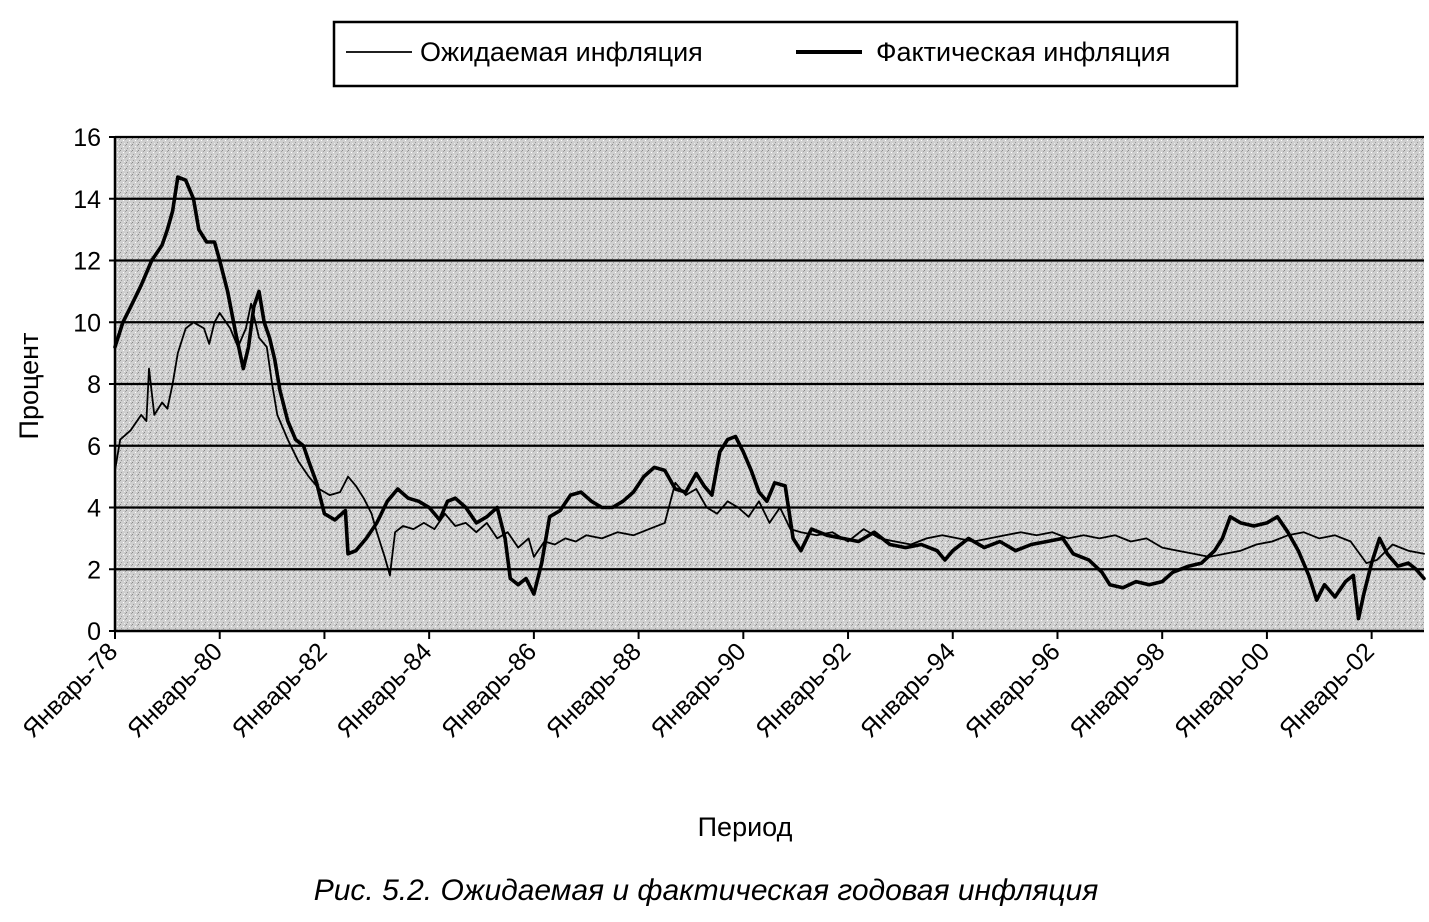  I want to click on y-tick-label: 2, so click(94, 570).